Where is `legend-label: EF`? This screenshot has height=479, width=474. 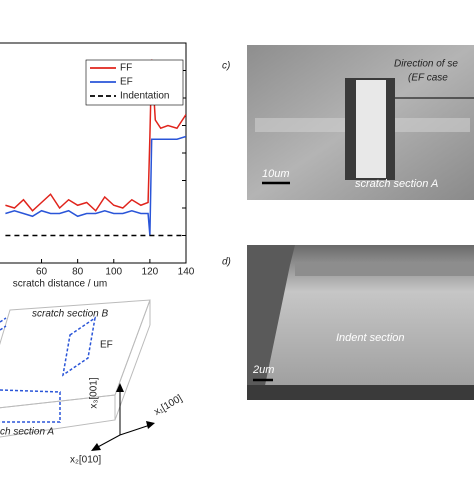 legend-label: EF is located at coordinates (126, 82).